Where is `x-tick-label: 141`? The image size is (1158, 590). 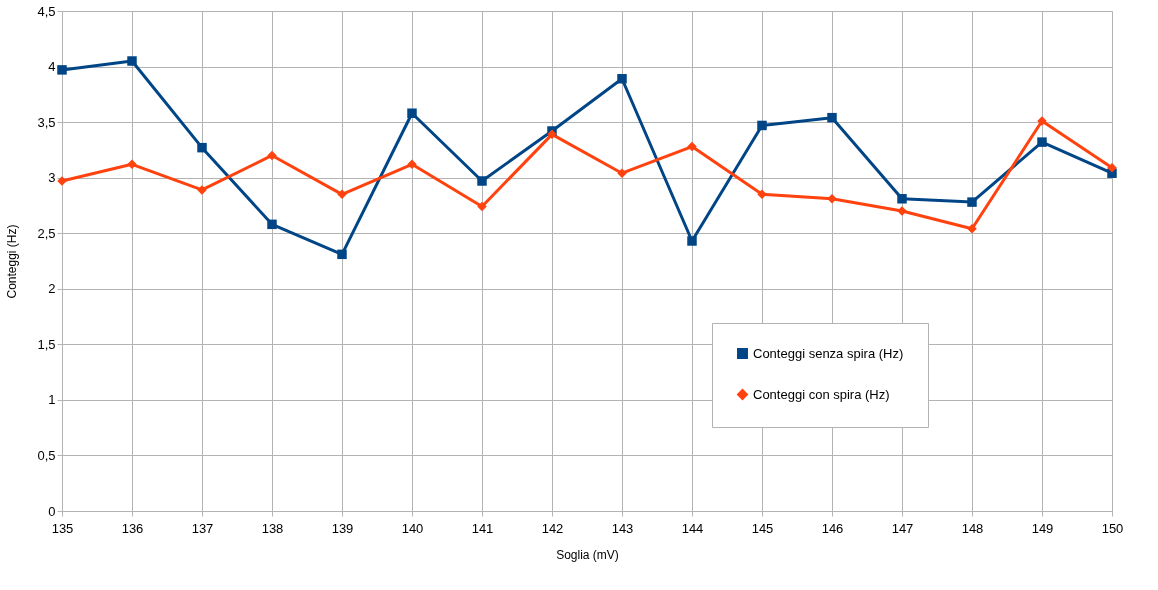 x-tick-label: 141 is located at coordinates (482, 528).